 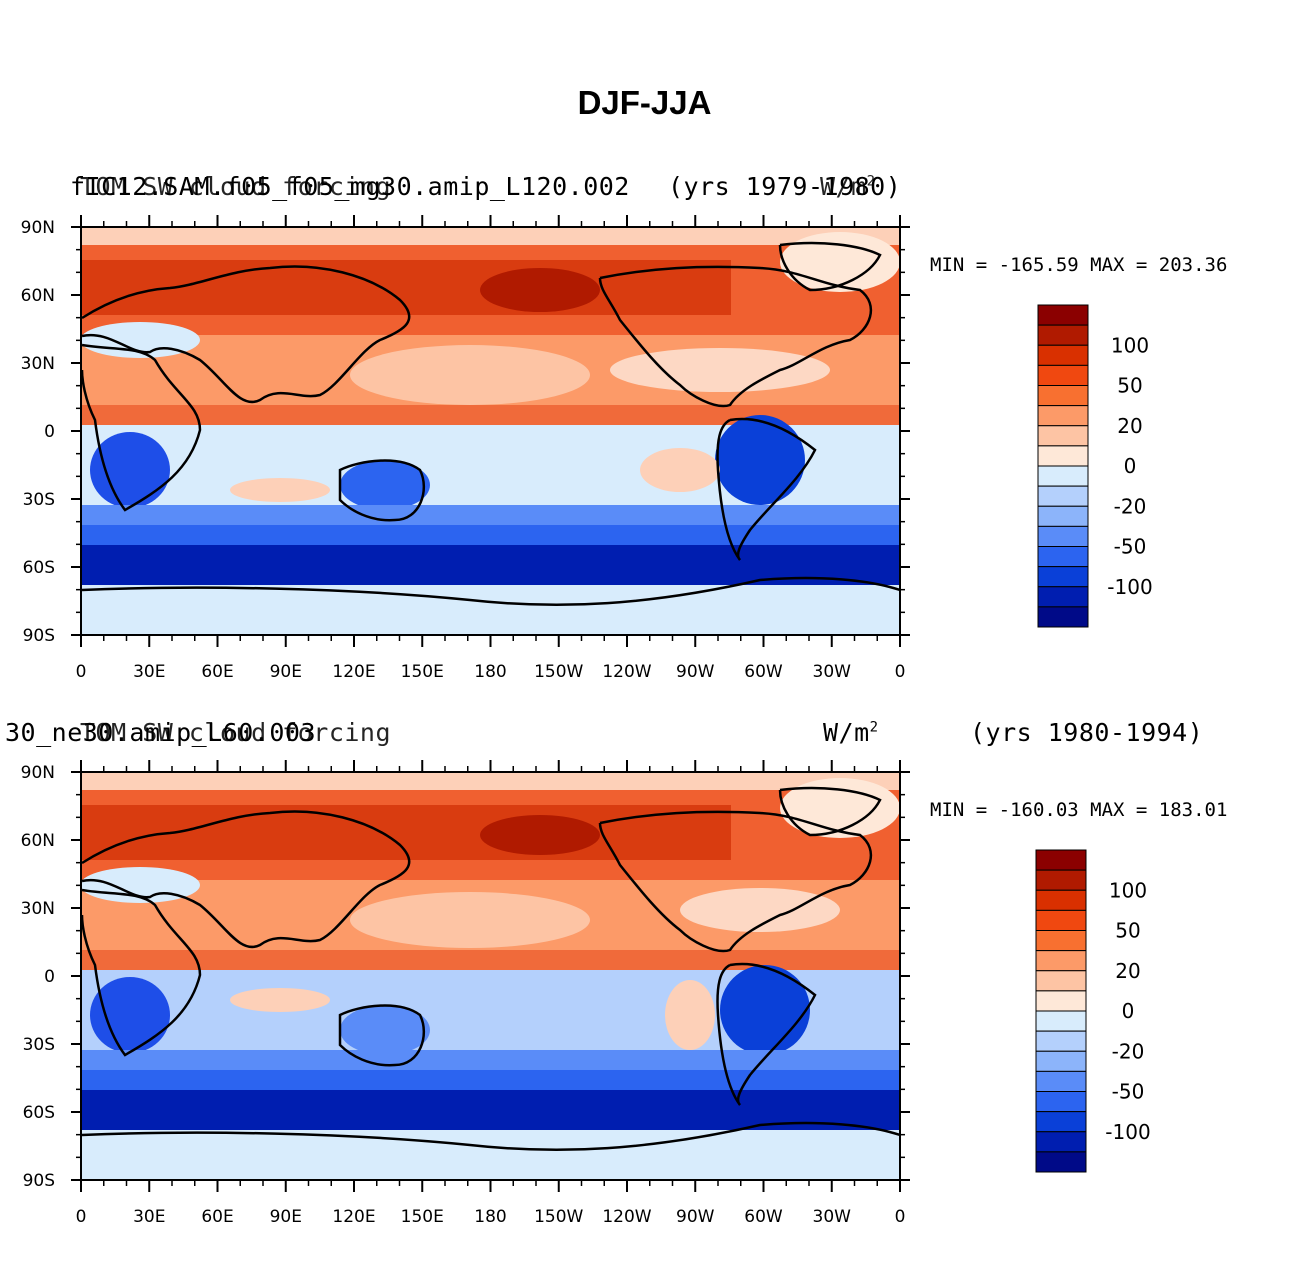 I want to click on panel2-variable: TOM SW cloud forcing, so click(x=236, y=732).